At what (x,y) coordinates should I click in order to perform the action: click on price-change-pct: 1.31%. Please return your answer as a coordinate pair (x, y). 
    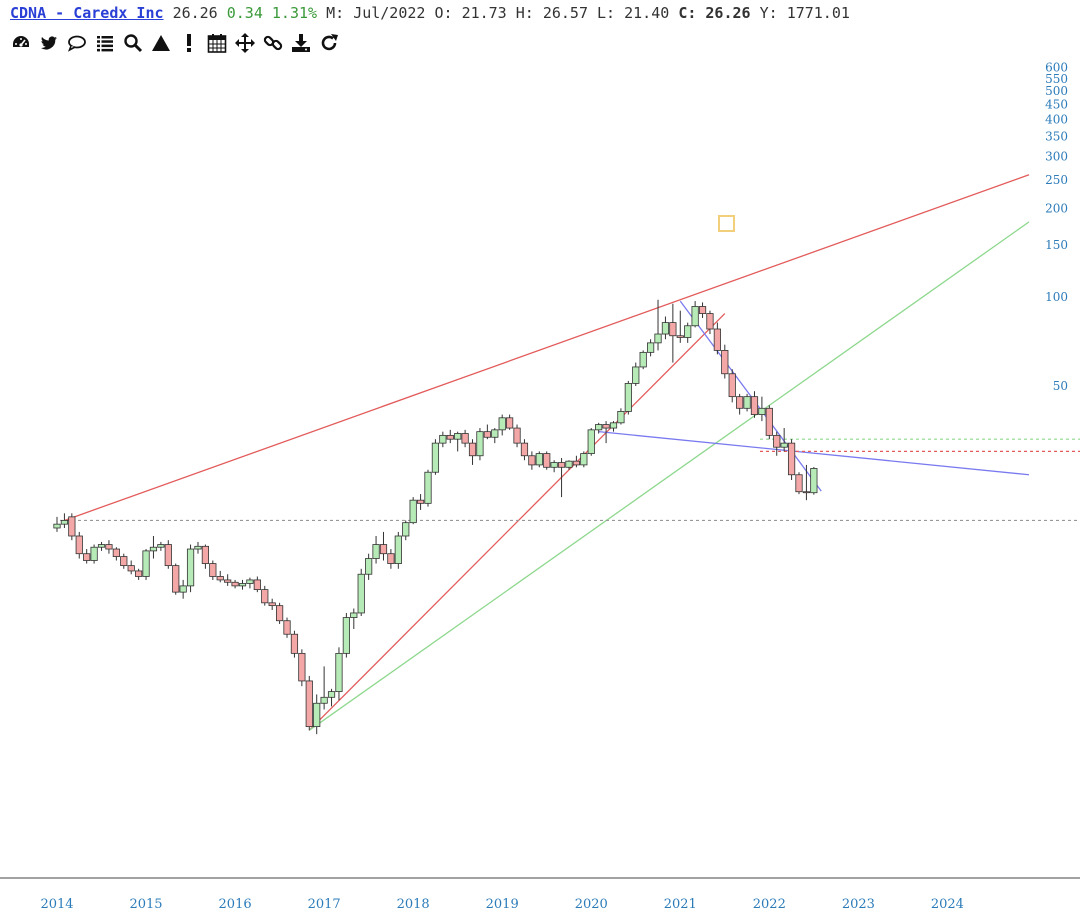
    Looking at the image, I should click on (294, 13).